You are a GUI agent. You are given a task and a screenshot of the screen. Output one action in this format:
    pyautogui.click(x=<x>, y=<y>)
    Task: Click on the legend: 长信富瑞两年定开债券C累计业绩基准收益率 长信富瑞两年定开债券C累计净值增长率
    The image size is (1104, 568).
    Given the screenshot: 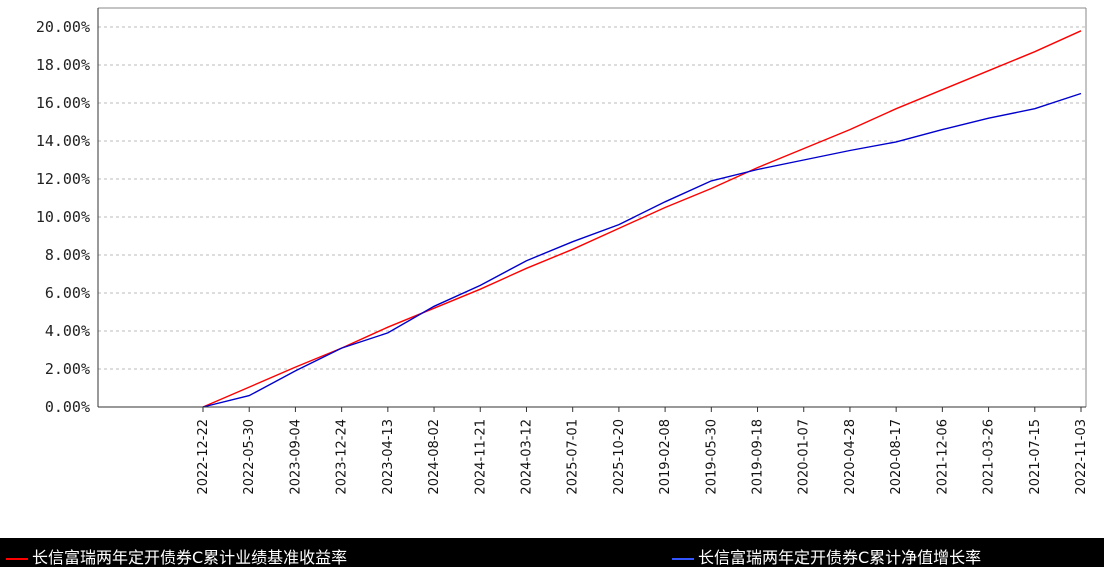 What is the action you would take?
    pyautogui.click(x=552, y=552)
    